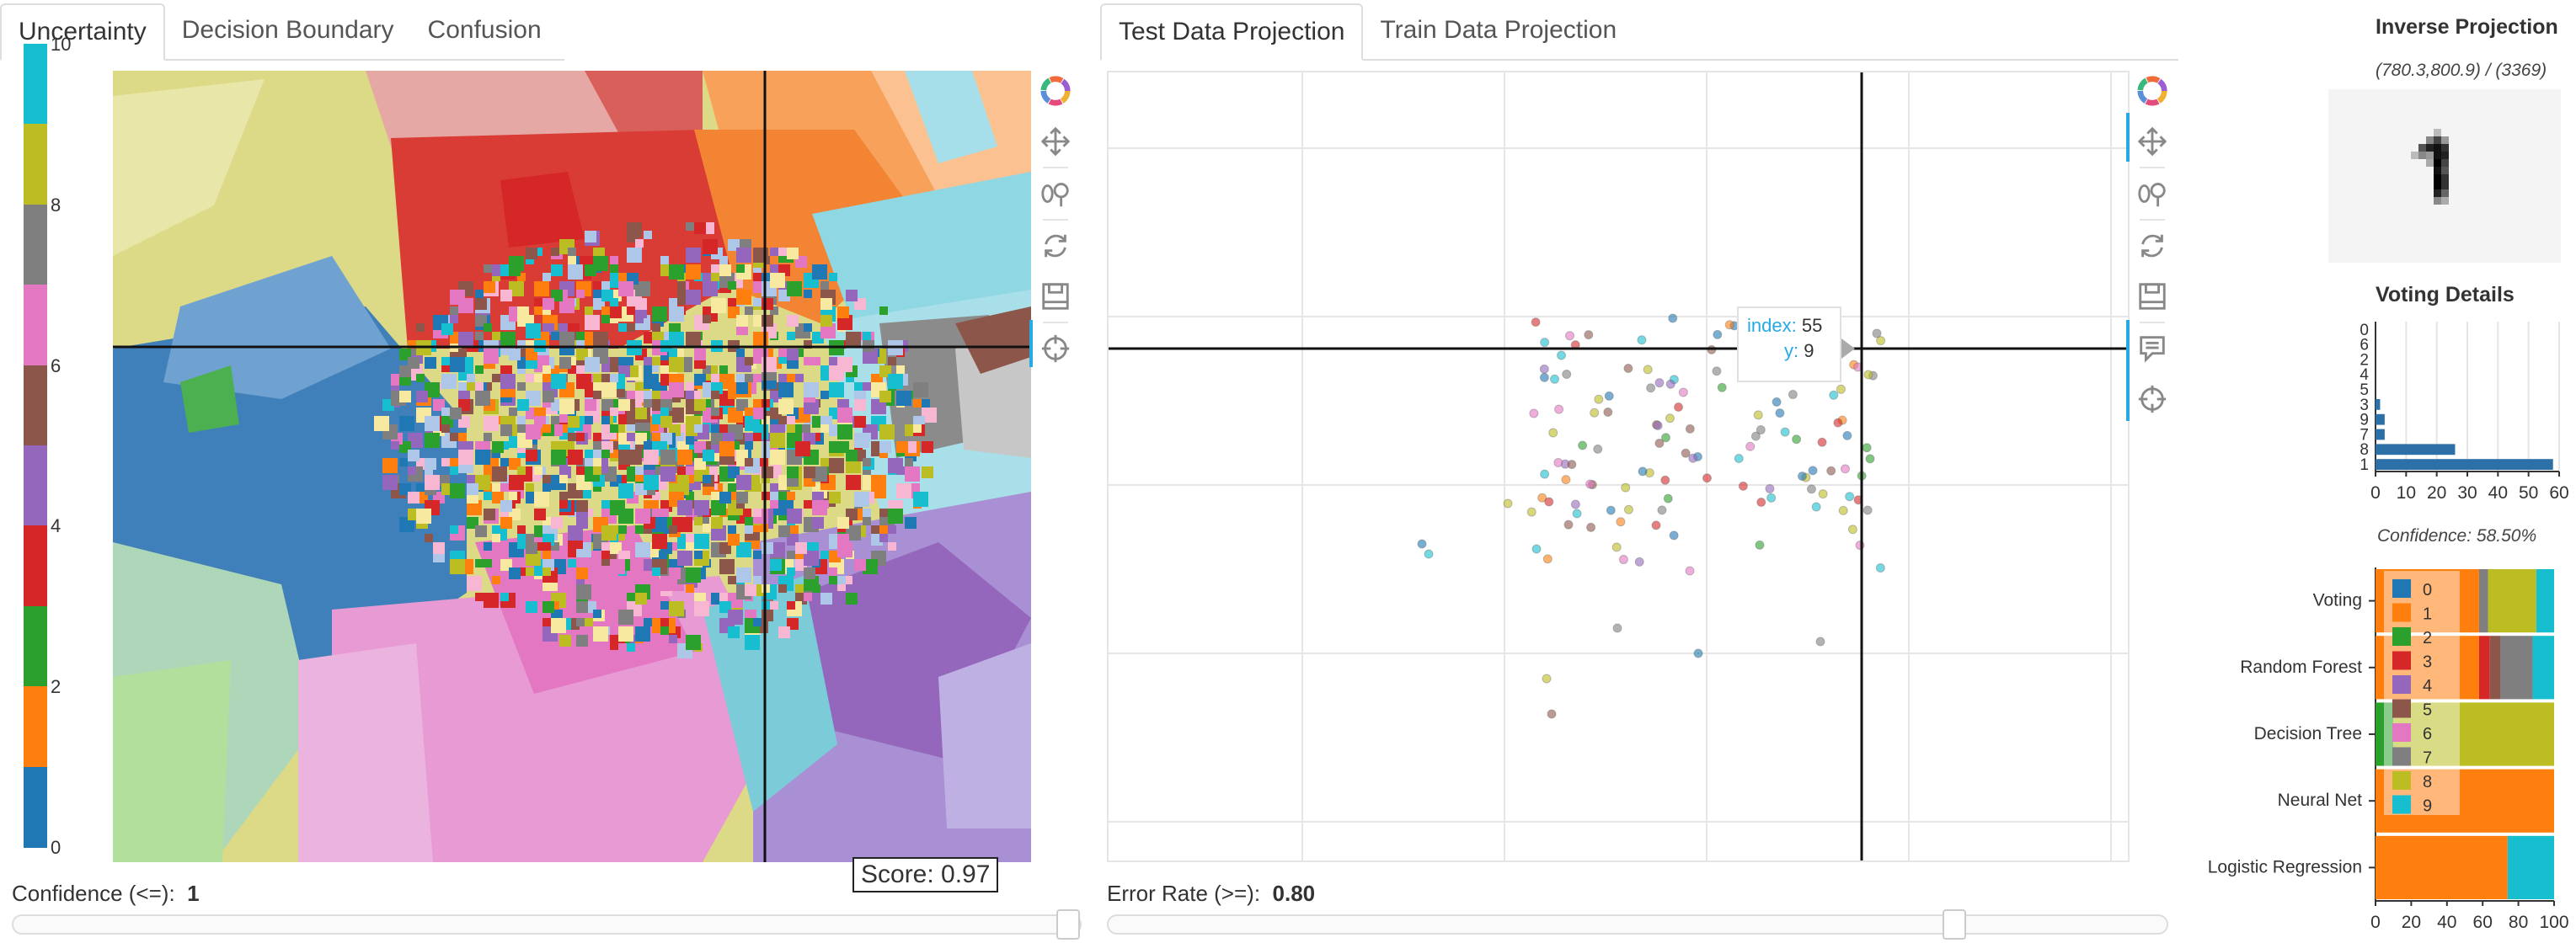  What do you see at coordinates (1232, 32) in the screenshot?
I see `tab-test-data-projection: Test Data Projection` at bounding box center [1232, 32].